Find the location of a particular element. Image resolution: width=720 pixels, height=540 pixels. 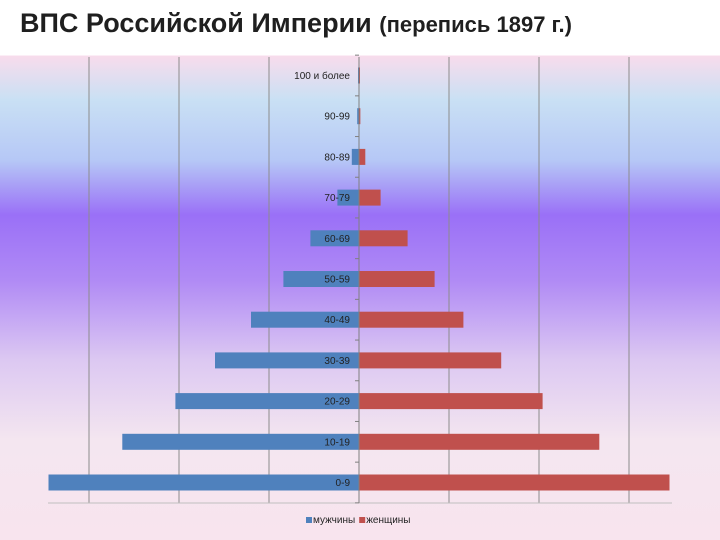

title-sub: (перепись 1897 г.) is located at coordinates (475, 24).